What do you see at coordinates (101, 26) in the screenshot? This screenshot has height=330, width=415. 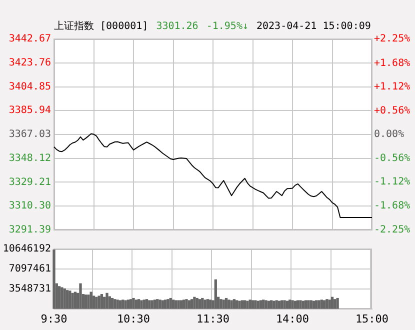 I see `chart-title: 上证指数 [000001]` at bounding box center [101, 26].